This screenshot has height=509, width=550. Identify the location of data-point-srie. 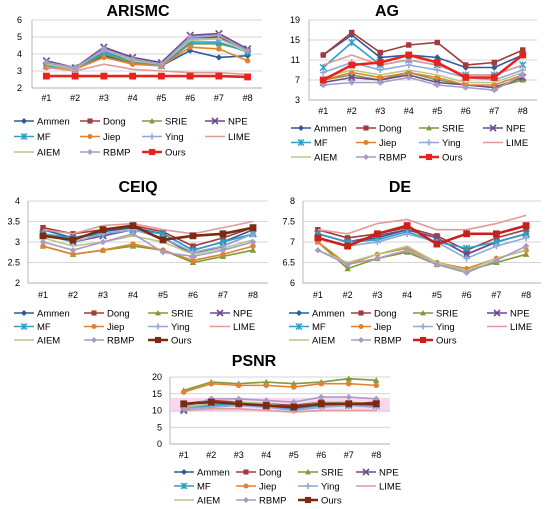
(266, 381).